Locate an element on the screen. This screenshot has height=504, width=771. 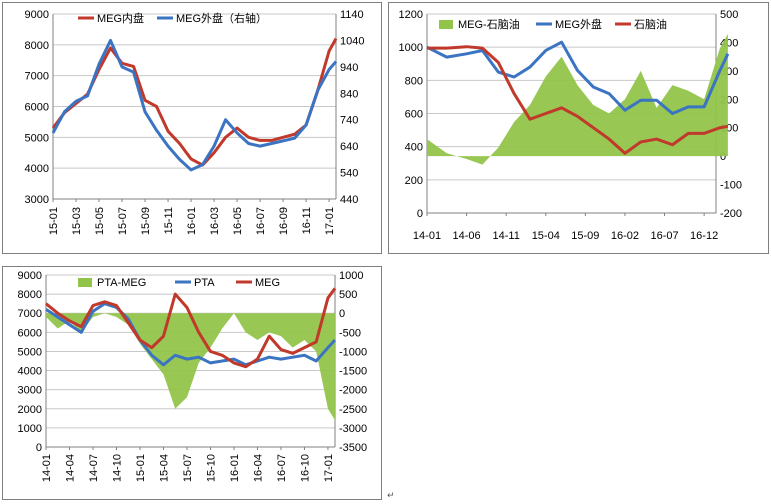
y-right-tick-label: -3500 is located at coordinates (353, 448).